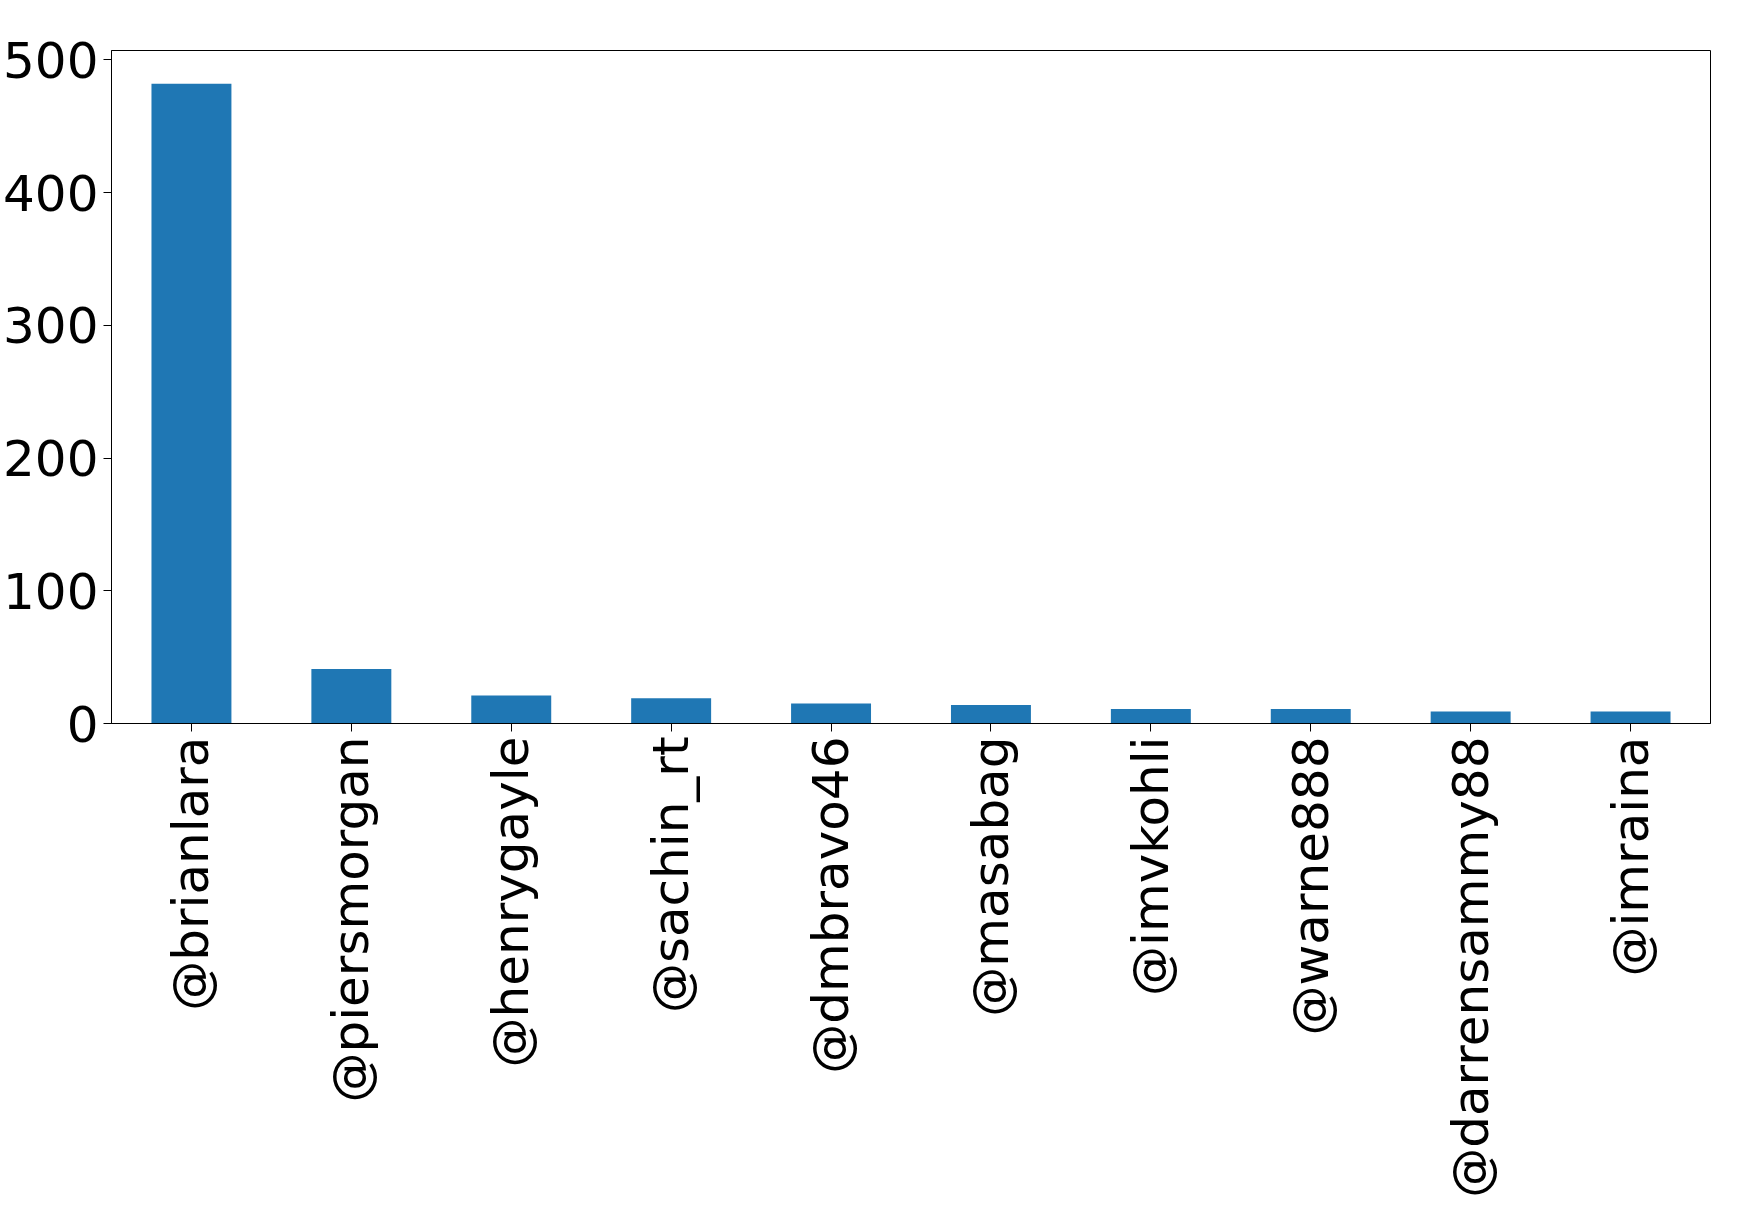 This screenshot has height=1219, width=1759. I want to click on y-tick-label: 300, so click(51, 326).